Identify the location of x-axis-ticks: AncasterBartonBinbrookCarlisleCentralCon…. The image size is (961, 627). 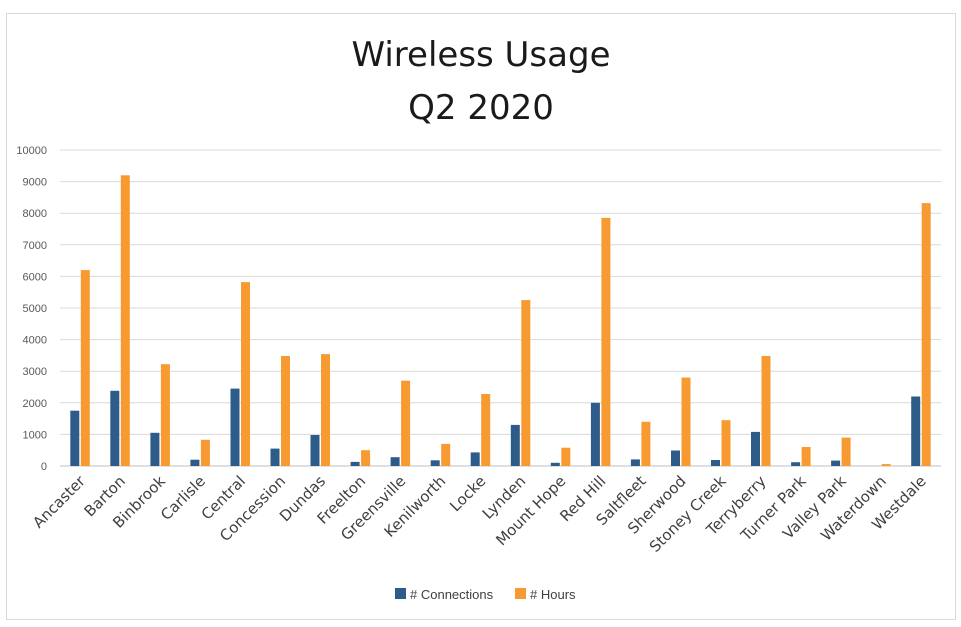
(479, 514).